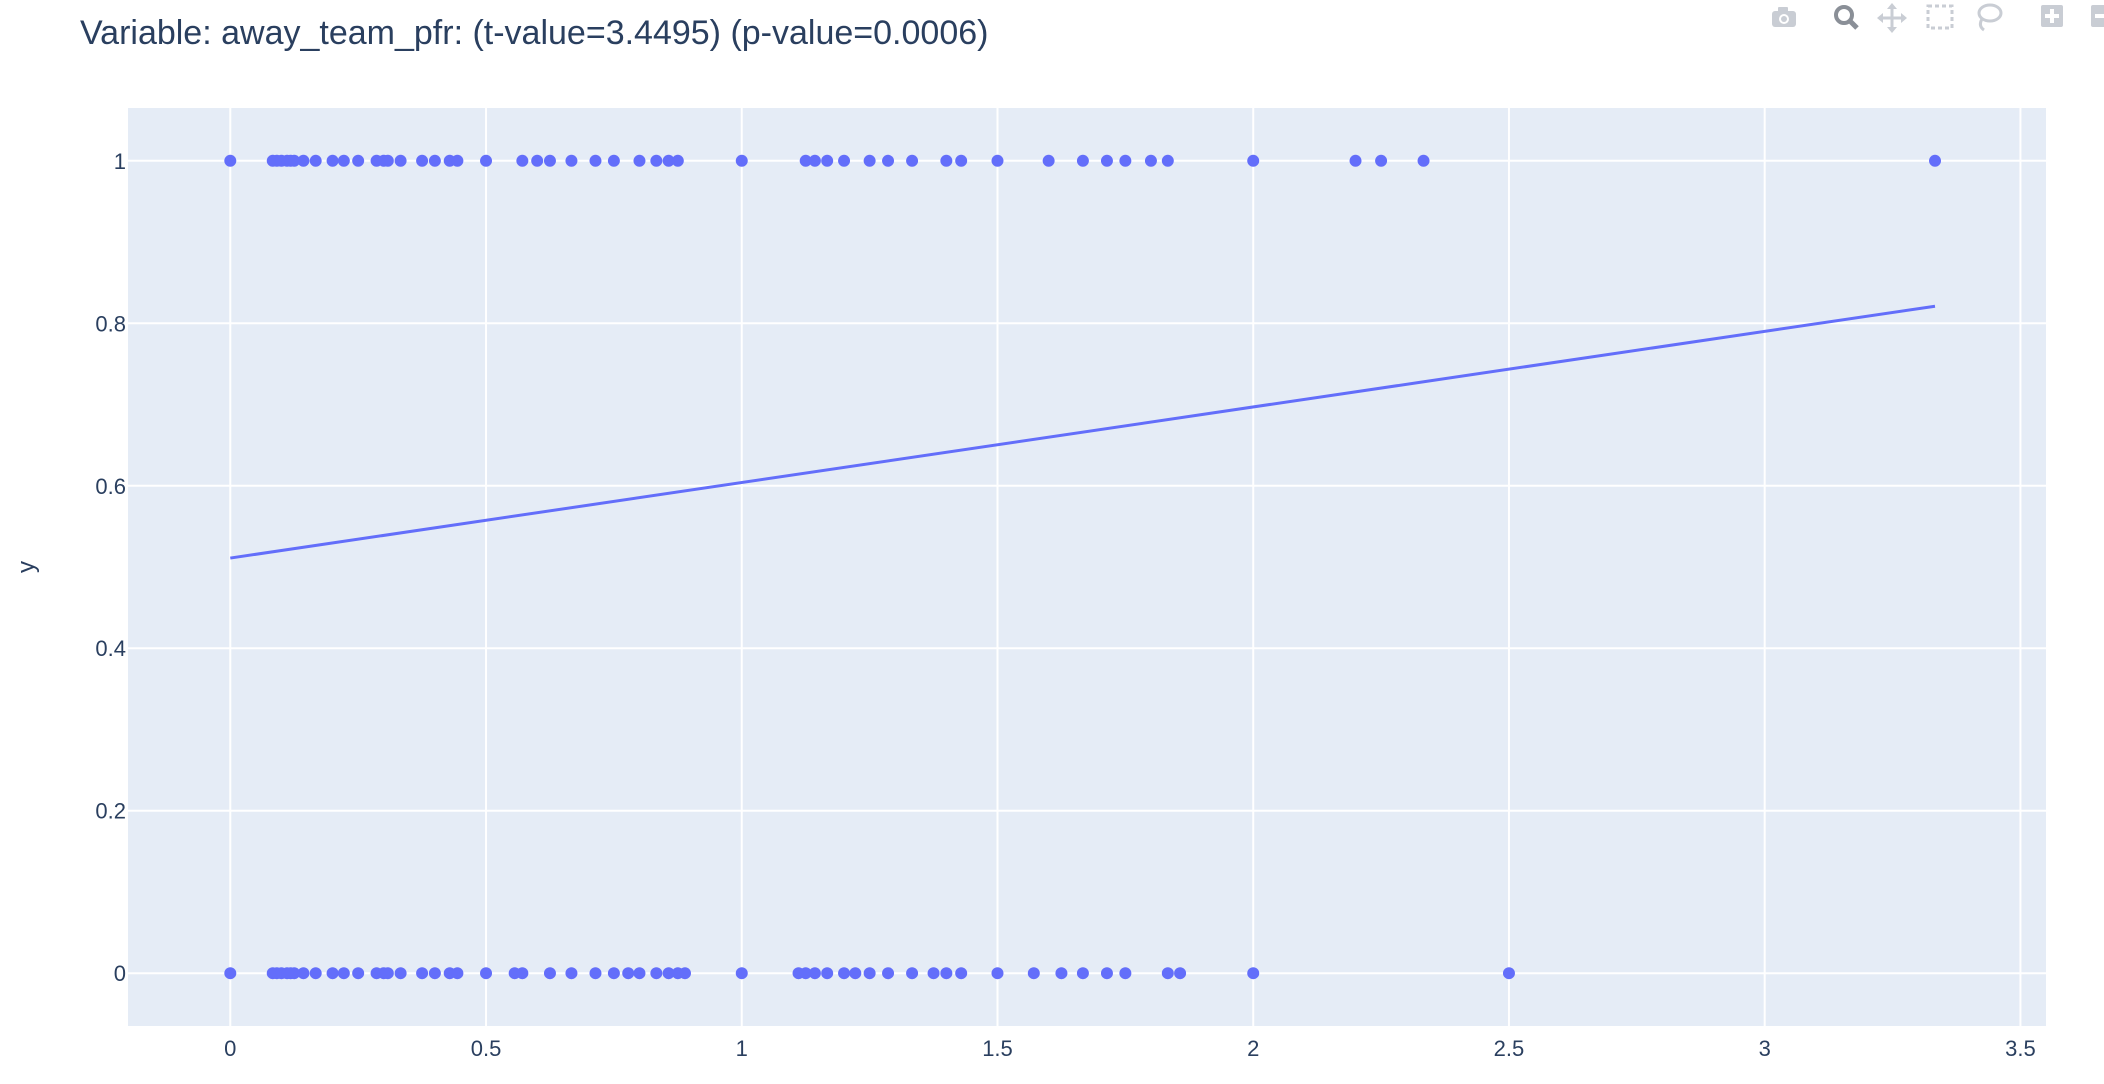 The height and width of the screenshot is (1084, 2104). Describe the element at coordinates (1892, 17) in the screenshot. I see `pan-button` at that location.